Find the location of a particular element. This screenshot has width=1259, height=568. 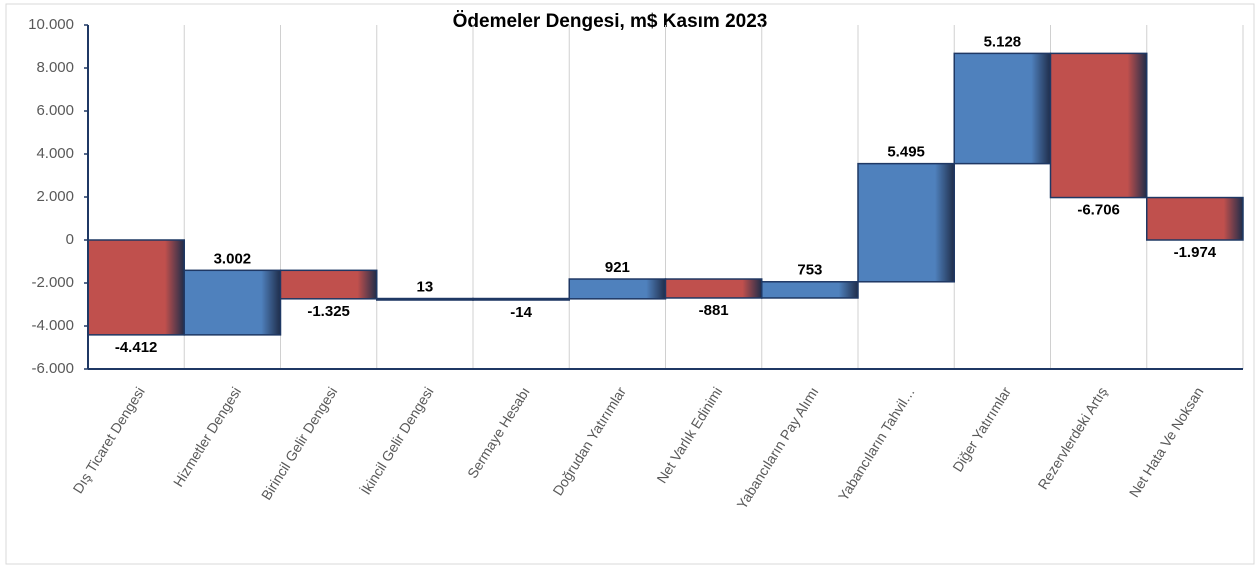

value-label: -1.974 is located at coordinates (1195, 252).